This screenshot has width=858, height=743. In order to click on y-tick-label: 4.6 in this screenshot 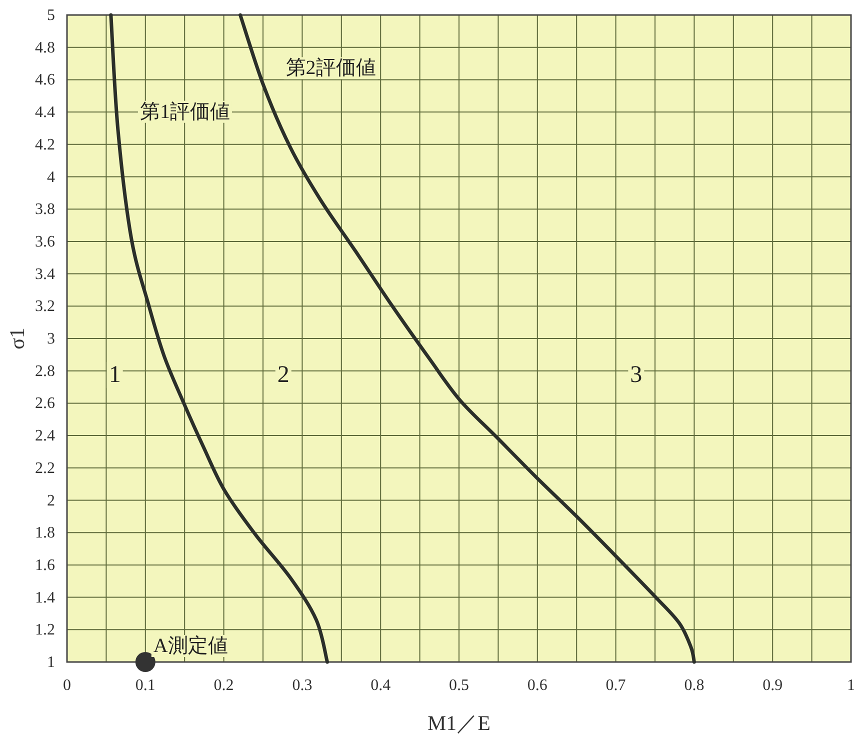, I will do `click(45, 80)`.